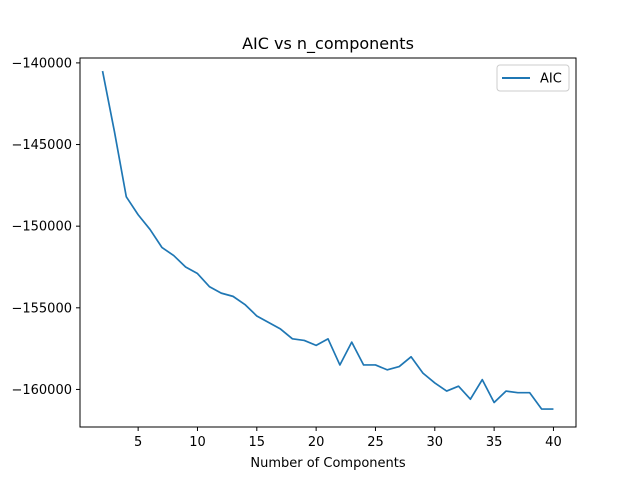 This screenshot has height=480, width=640. What do you see at coordinates (41, 145) in the screenshot?
I see `y-tick-label: −145000` at bounding box center [41, 145].